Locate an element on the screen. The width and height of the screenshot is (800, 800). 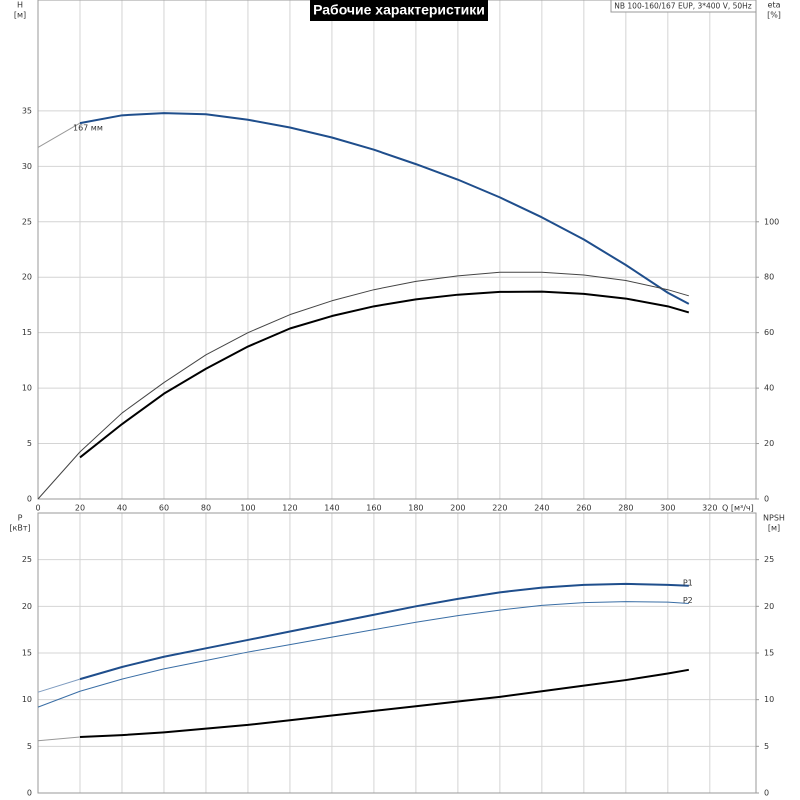
y2-axis-unit: [м] is located at coordinates (774, 528).